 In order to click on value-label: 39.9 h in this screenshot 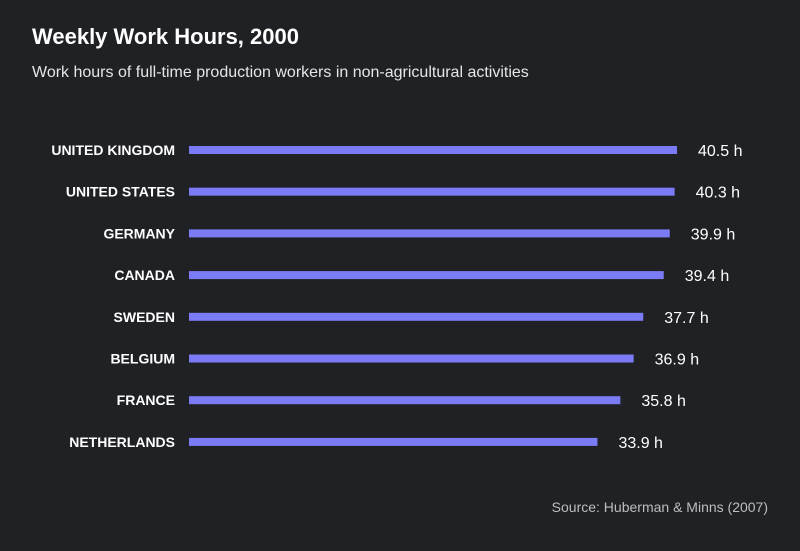, I will do `click(713, 234)`.